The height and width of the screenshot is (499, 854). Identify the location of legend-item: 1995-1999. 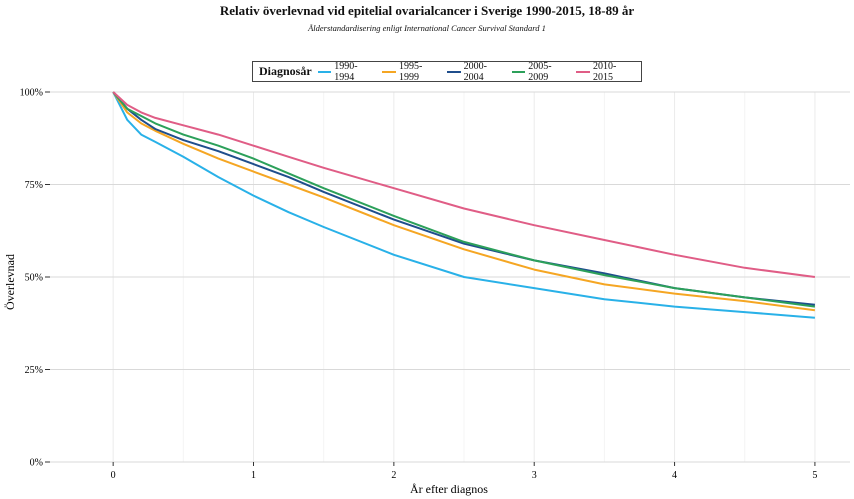
(411, 72).